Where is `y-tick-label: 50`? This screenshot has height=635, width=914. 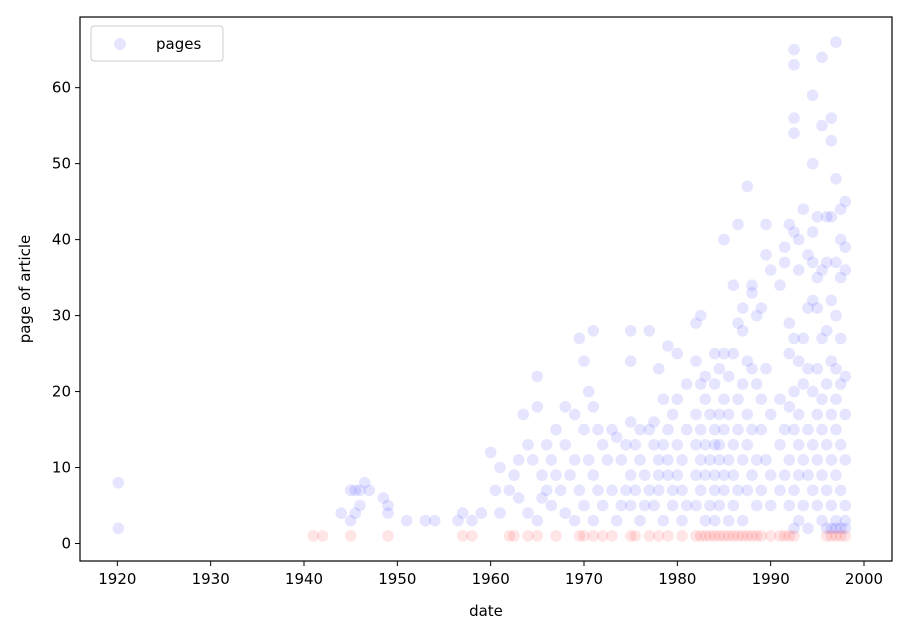 y-tick-label: 50 is located at coordinates (61, 164).